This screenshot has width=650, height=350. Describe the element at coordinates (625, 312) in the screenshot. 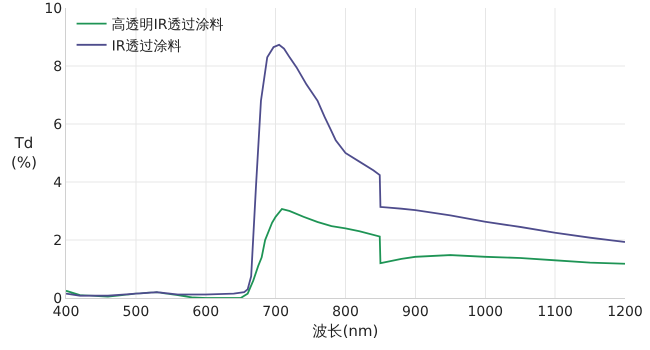

I see `x-tick-label: 1200` at that location.